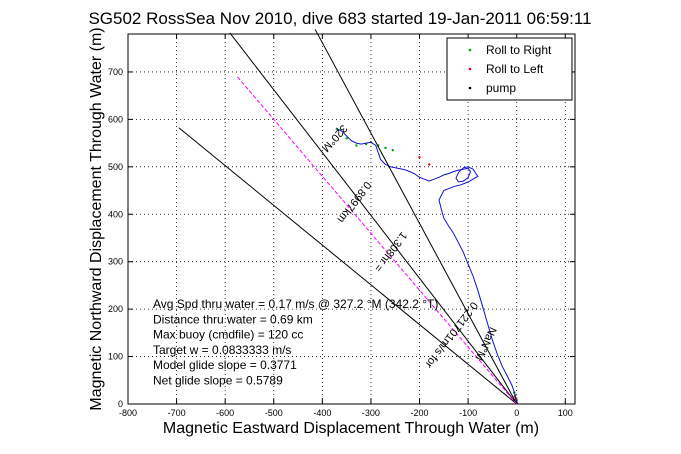  Describe the element at coordinates (519, 50) in the screenshot. I see `legend-label: Roll to Right` at that location.